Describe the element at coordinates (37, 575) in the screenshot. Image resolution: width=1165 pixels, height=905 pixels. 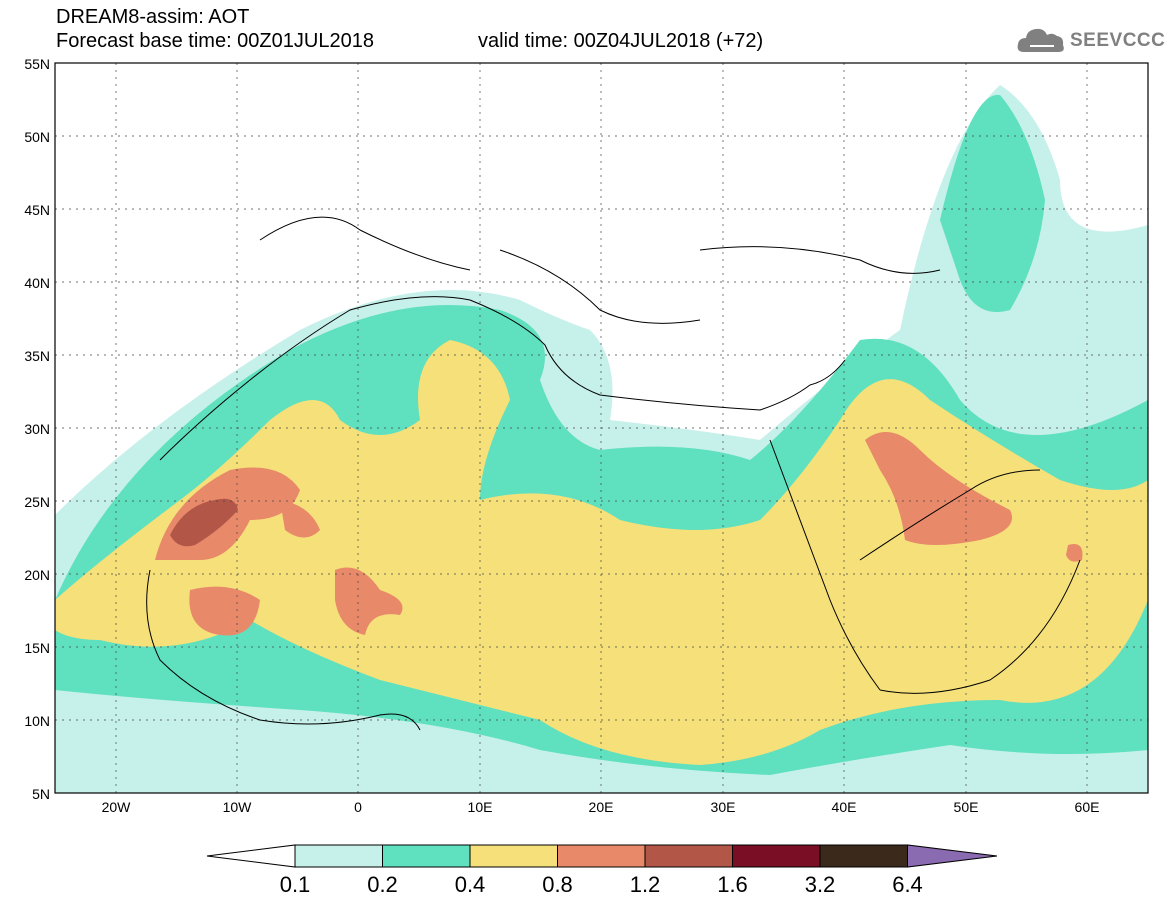
I see `lat-label: 20N` at that location.